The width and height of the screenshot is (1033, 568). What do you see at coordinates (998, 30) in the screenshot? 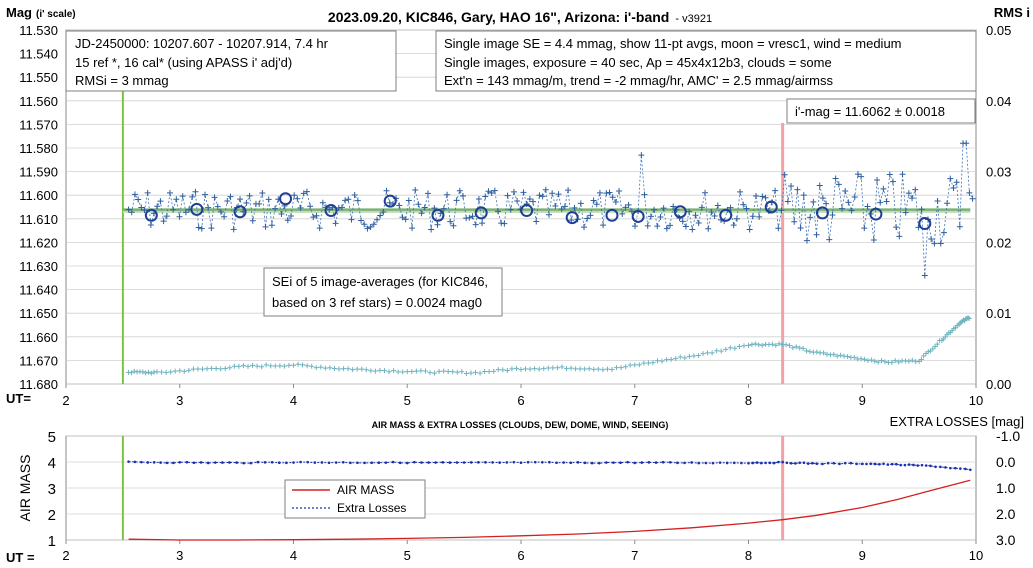
I see `main-y2-tick-label: 0.05` at bounding box center [998, 30].